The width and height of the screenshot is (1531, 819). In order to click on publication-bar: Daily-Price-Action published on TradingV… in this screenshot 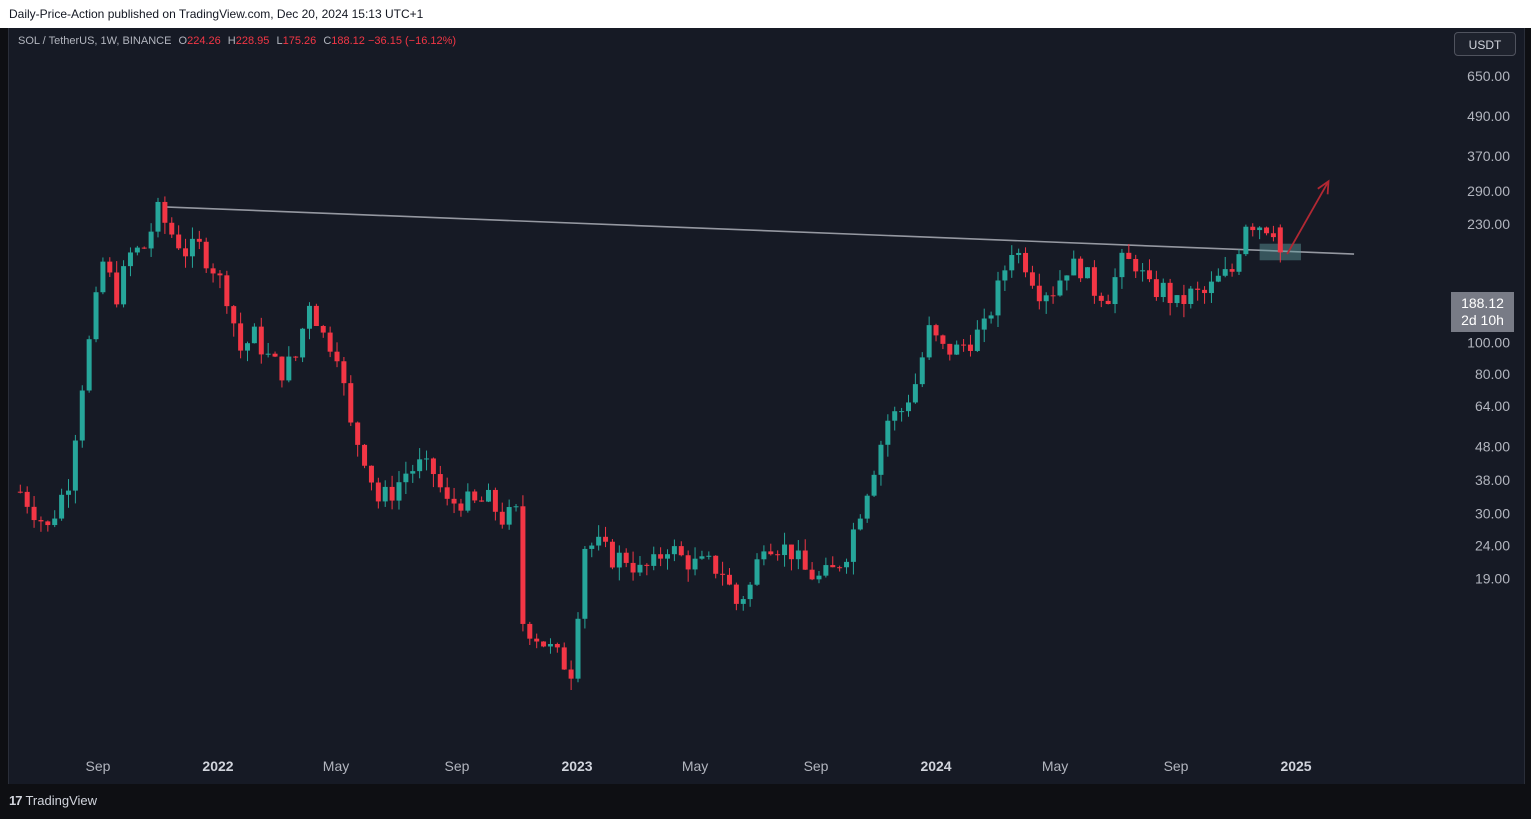, I will do `click(765, 14)`.